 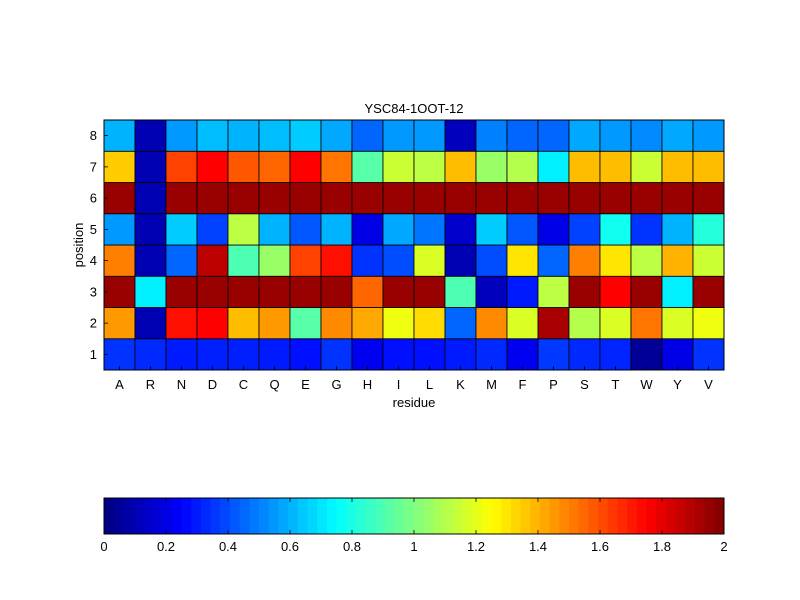 What do you see at coordinates (243, 384) in the screenshot?
I see `x-tick-label: C` at bounding box center [243, 384].